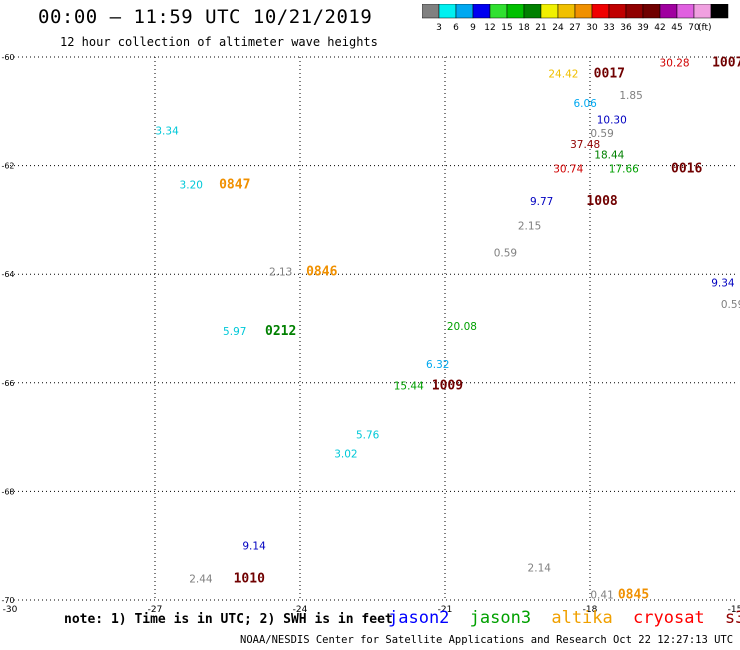  What do you see at coordinates (719, 11) in the screenshot?
I see `colorbar-swatch` at bounding box center [719, 11].